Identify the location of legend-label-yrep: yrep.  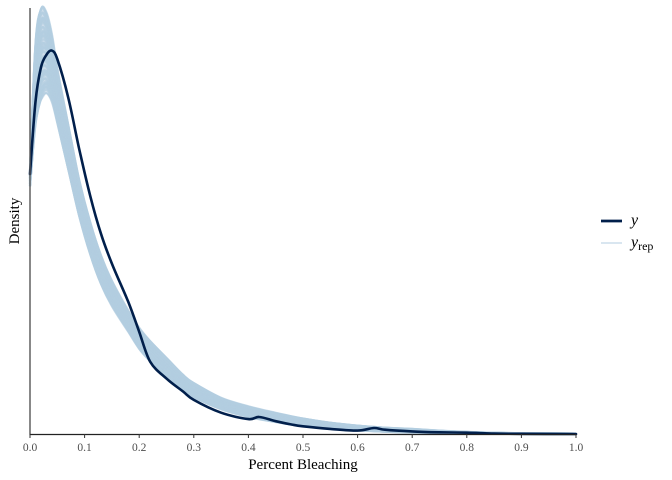
(641, 243).